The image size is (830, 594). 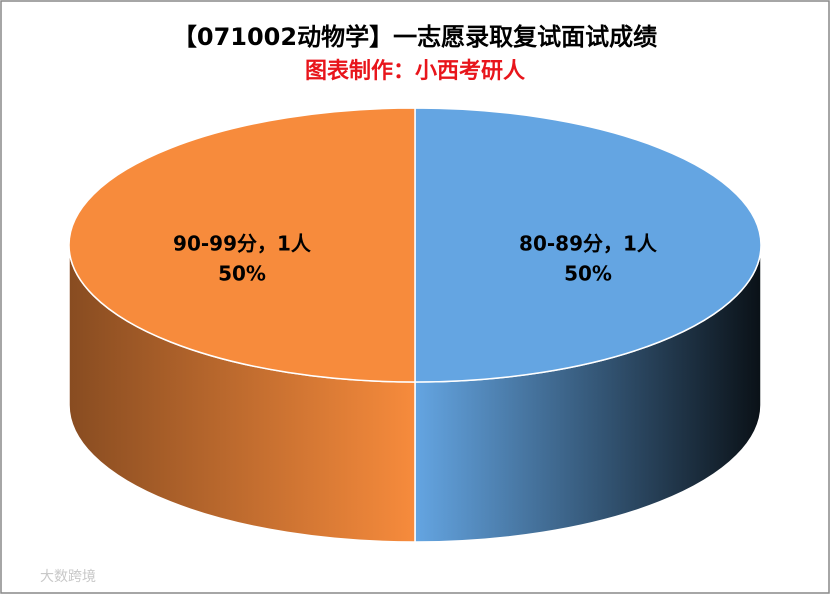 I want to click on slice-label: 90-99分，1人, so click(x=242, y=244).